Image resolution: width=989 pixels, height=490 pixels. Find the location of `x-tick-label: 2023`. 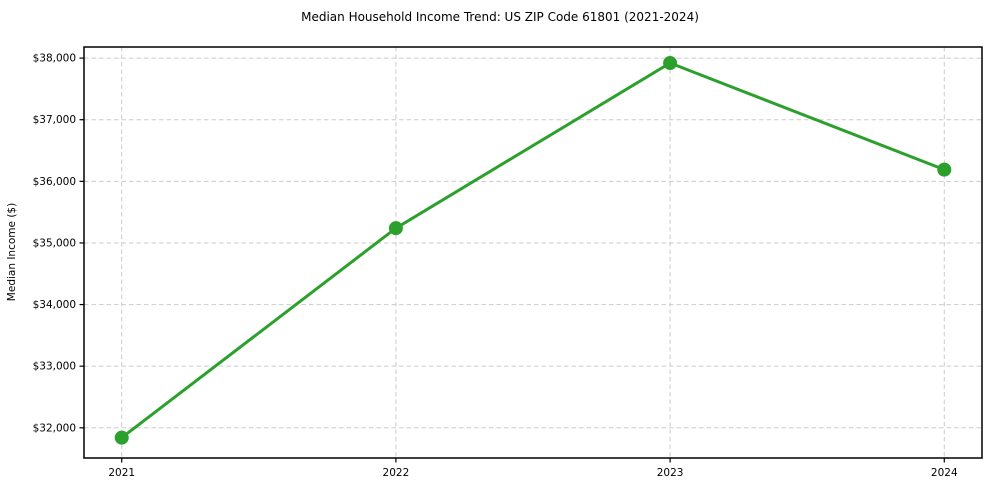

x-tick-label: 2023 is located at coordinates (670, 473).